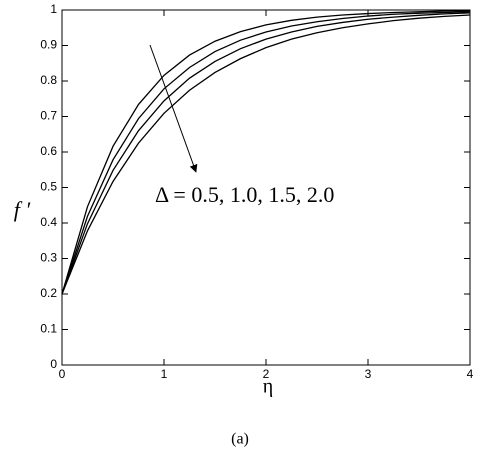 The height and width of the screenshot is (458, 480). What do you see at coordinates (48, 222) in the screenshot?
I see `y-tick-label: 0.4` at bounding box center [48, 222].